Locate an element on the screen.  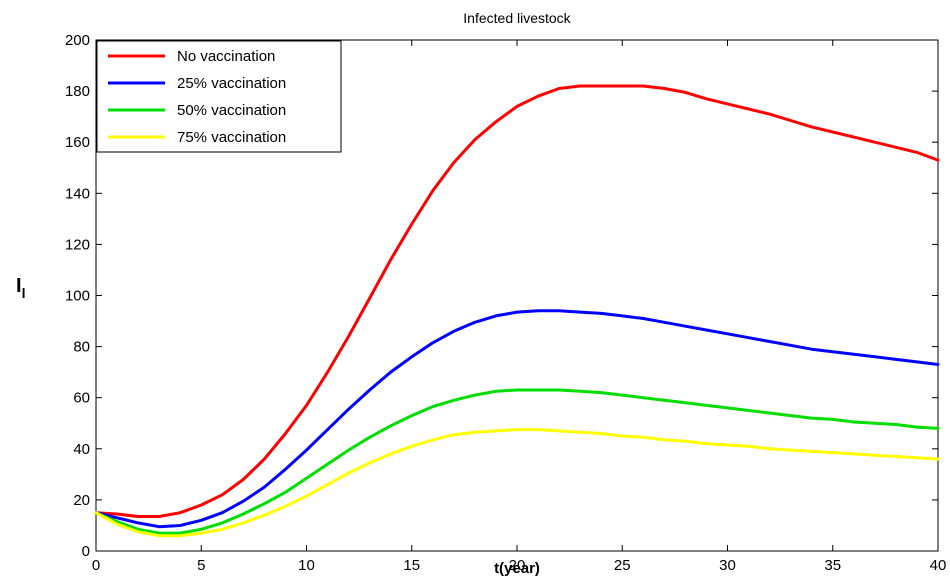
x-tick-label: 20 is located at coordinates (517, 565).